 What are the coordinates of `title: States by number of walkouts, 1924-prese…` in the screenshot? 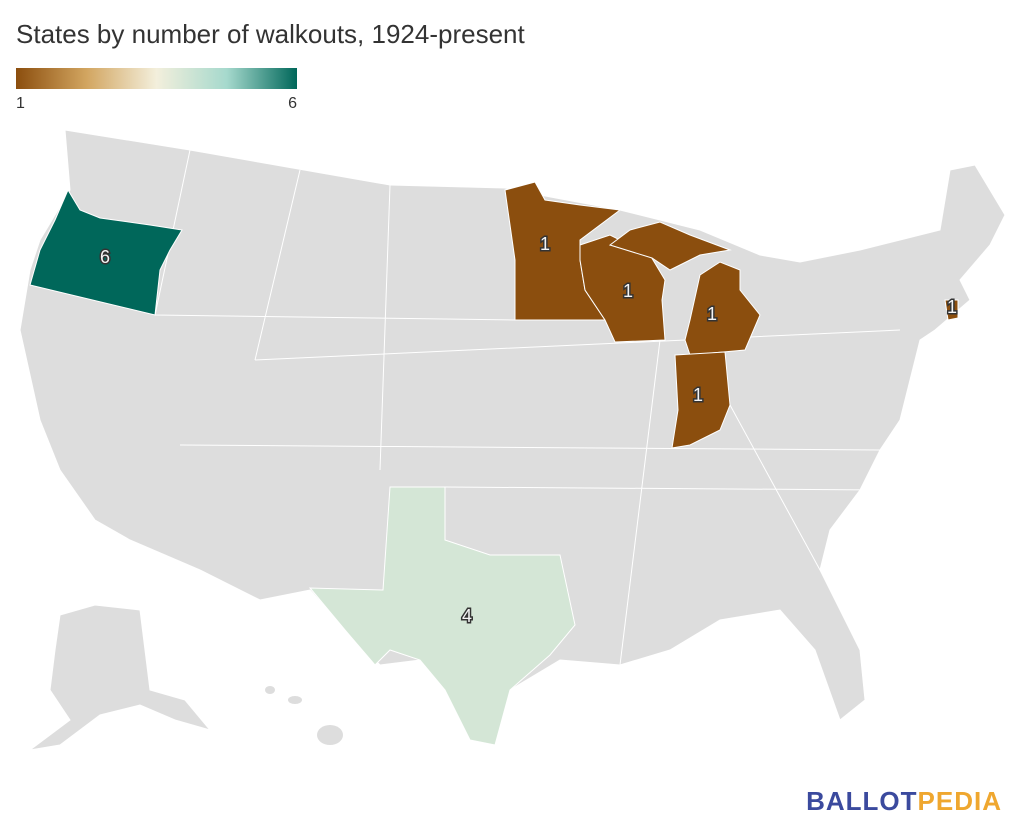 It's located at (271, 34).